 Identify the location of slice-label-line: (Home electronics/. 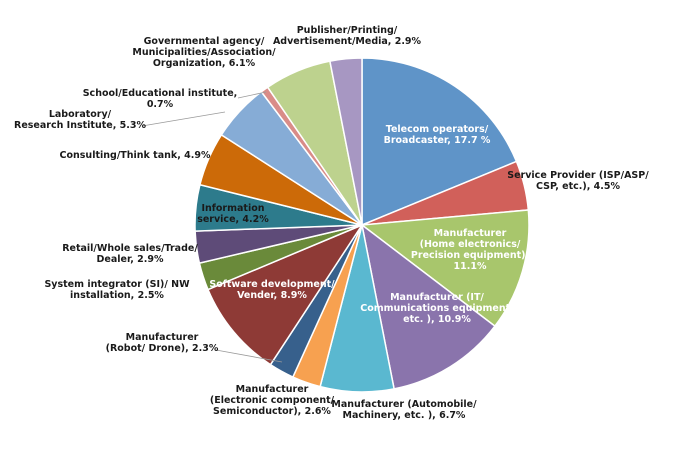
(470, 244).